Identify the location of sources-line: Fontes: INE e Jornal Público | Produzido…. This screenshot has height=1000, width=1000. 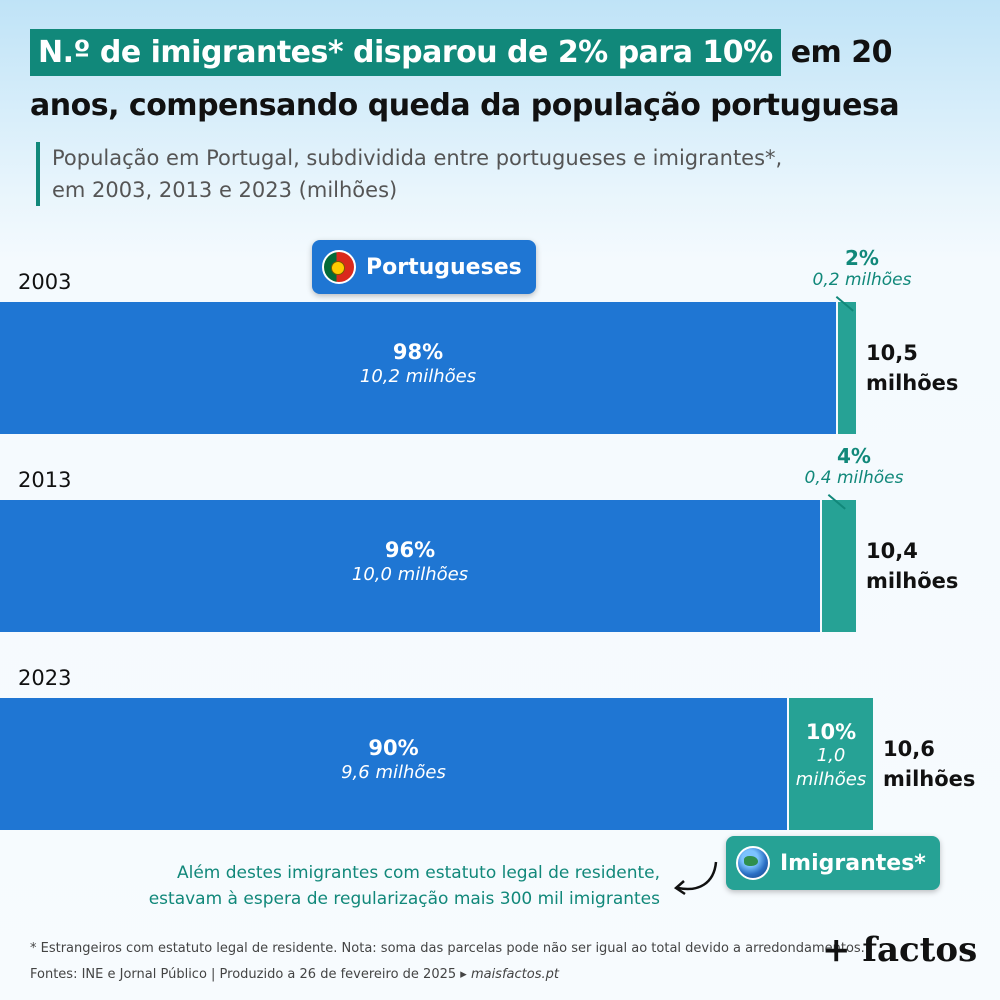
(447, 975).